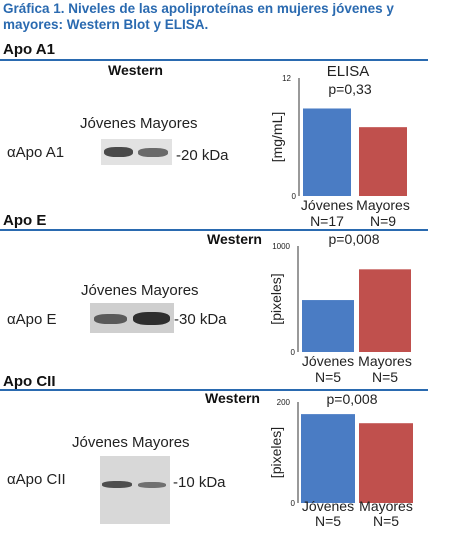 The height and width of the screenshot is (533, 450). Describe the element at coordinates (202, 155) in the screenshot. I see `kda-marker-apo-a1: -20 kDa` at that location.